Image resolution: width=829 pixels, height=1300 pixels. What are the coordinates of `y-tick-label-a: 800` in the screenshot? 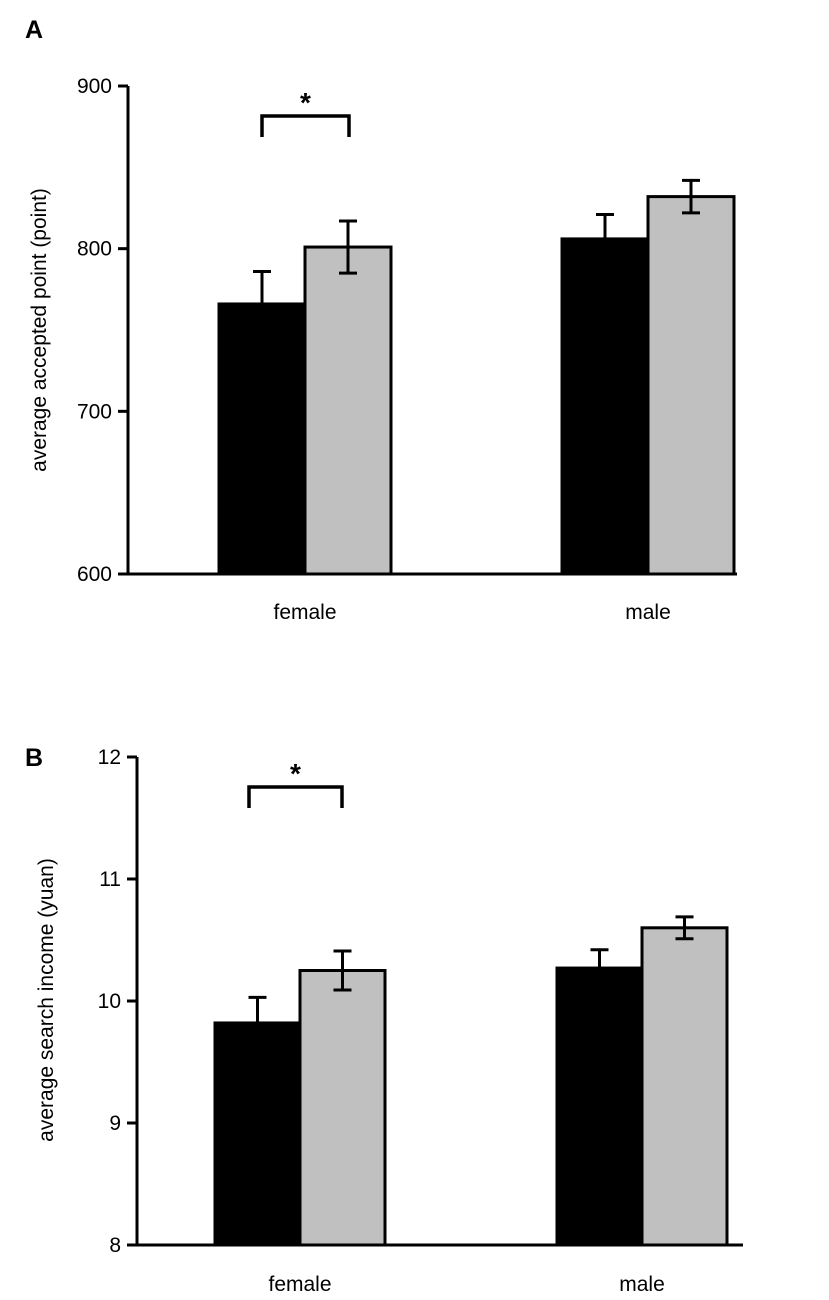 It's located at (94, 249).